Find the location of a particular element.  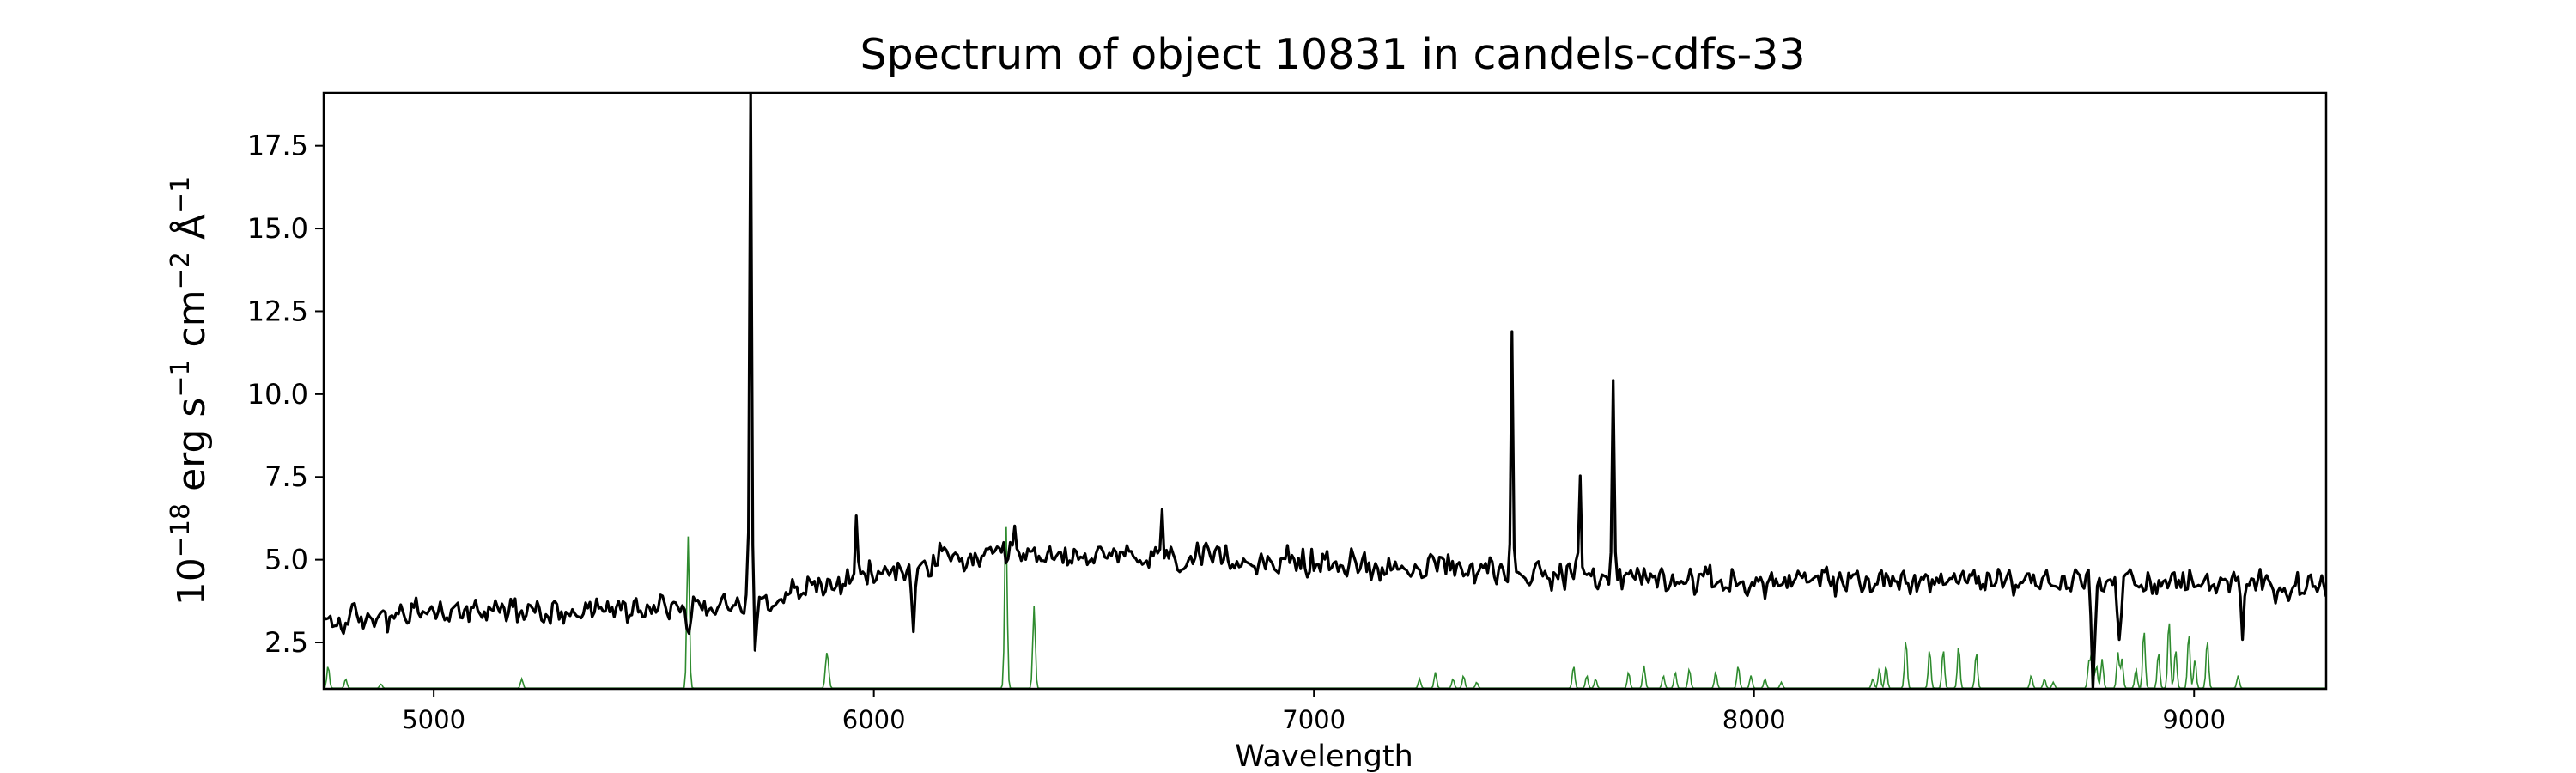

y-axis: 2.5 5.0 7.5 10.0 12.5 15.0 17.5 is located at coordinates (285, 394).